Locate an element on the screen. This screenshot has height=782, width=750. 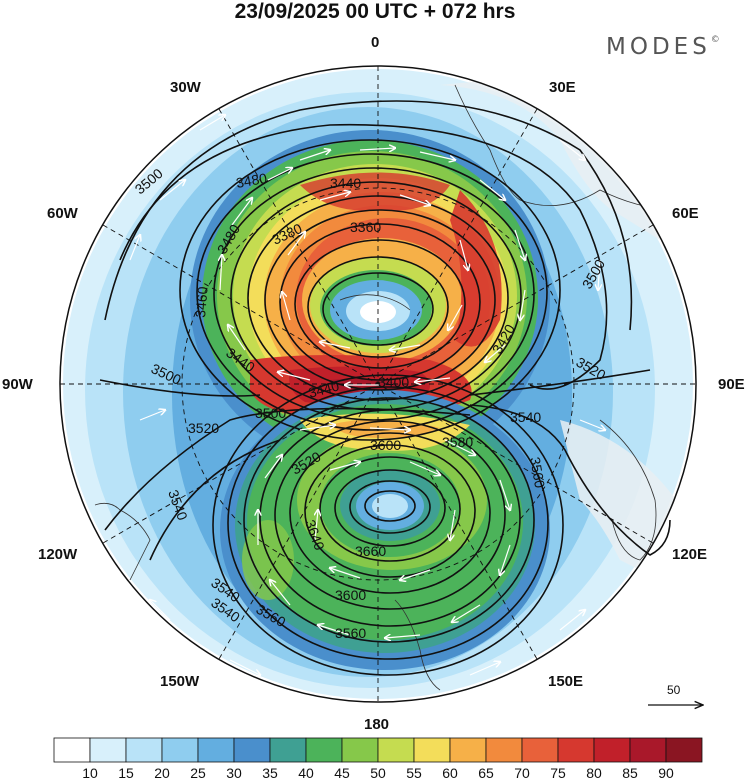
contour-label: 3360 is located at coordinates (365, 227).